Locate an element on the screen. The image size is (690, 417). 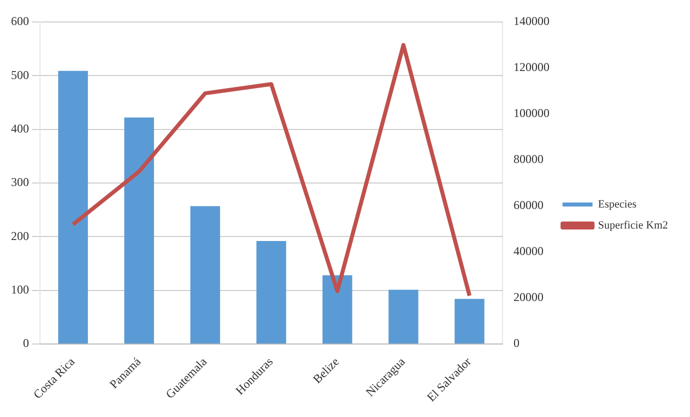
y-tick-label: 500 is located at coordinates (20, 75).